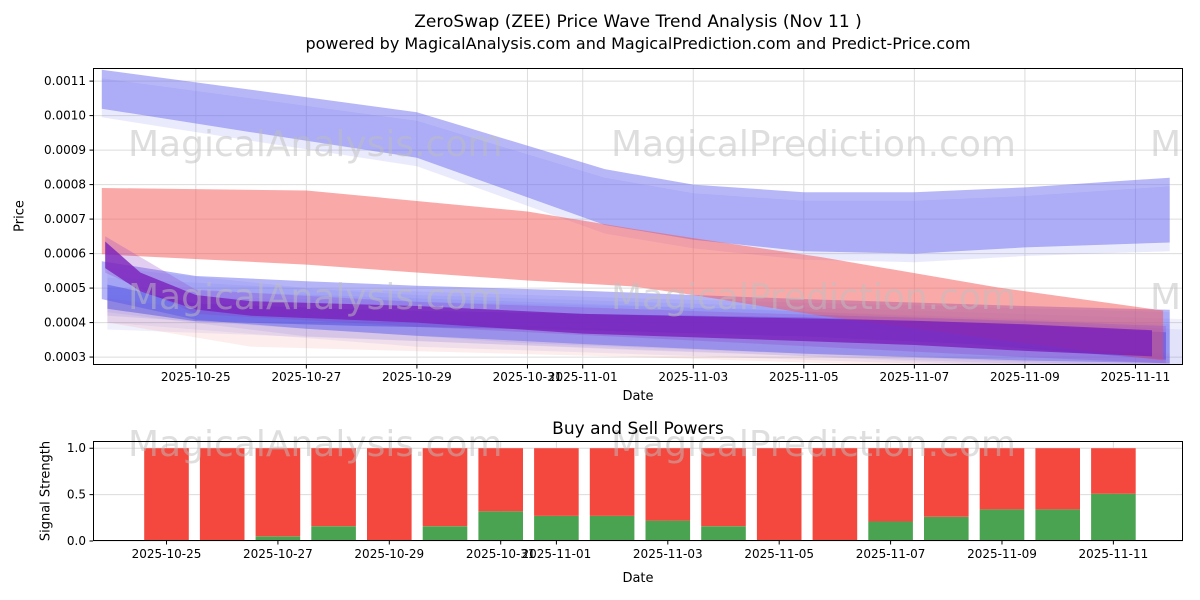 Image resolution: width=1200 pixels, height=600 pixels. I want to click on y-tick-label: 1.0, so click(76, 448).